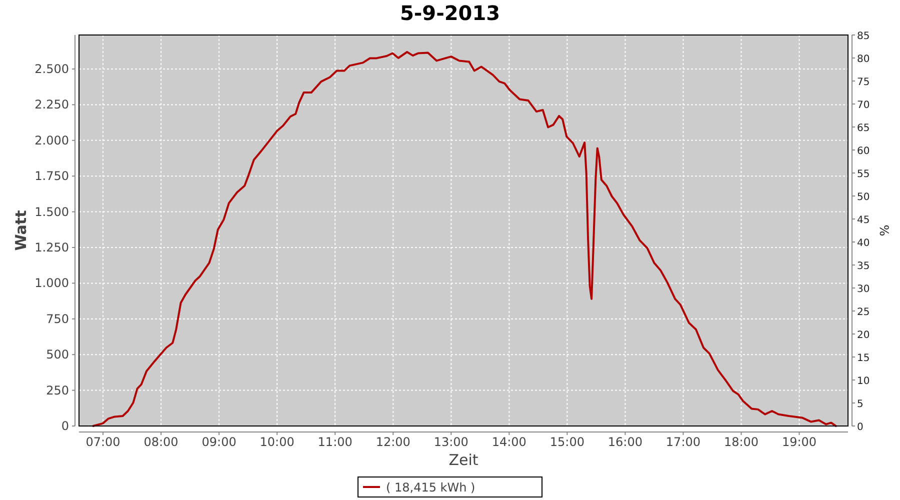 Image resolution: width=900 pixels, height=500 pixels. Describe the element at coordinates (863, 128) in the screenshot. I see `y2-tick-label: 65` at that location.